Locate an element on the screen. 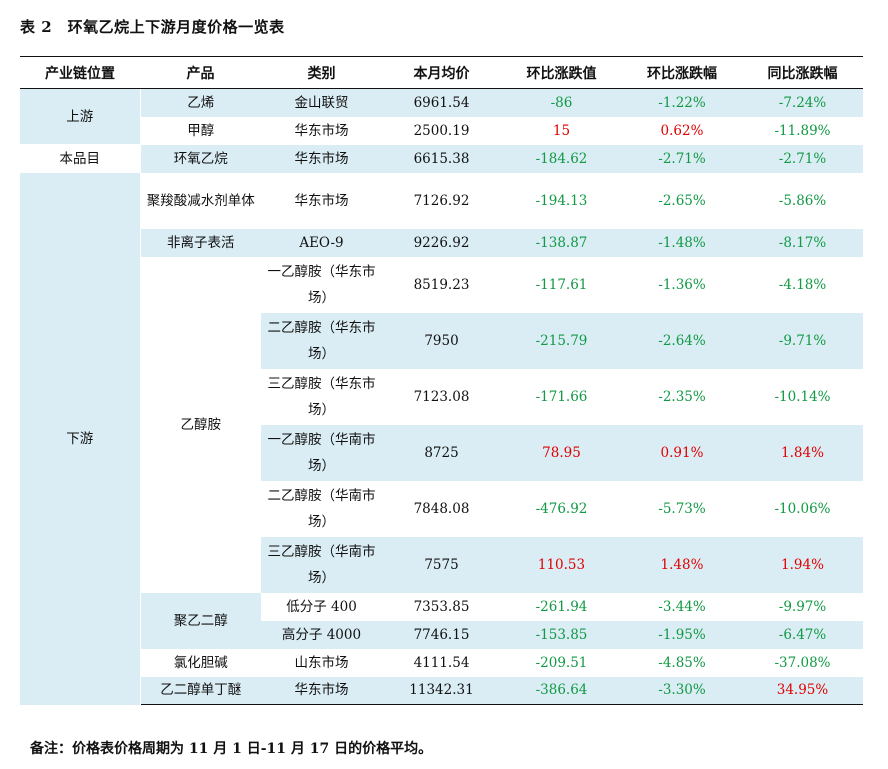 The height and width of the screenshot is (769, 888). mom-pct-cell: -1.48% is located at coordinates (682, 242).